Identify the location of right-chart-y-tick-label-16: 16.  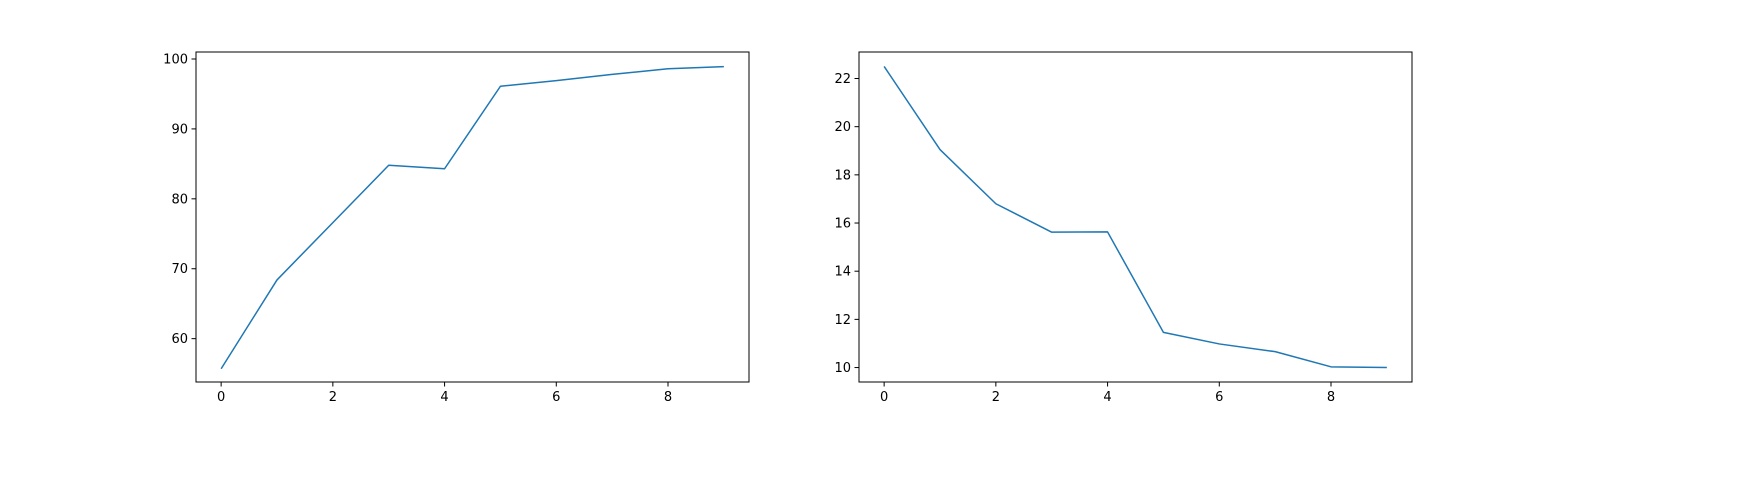
(842, 224).